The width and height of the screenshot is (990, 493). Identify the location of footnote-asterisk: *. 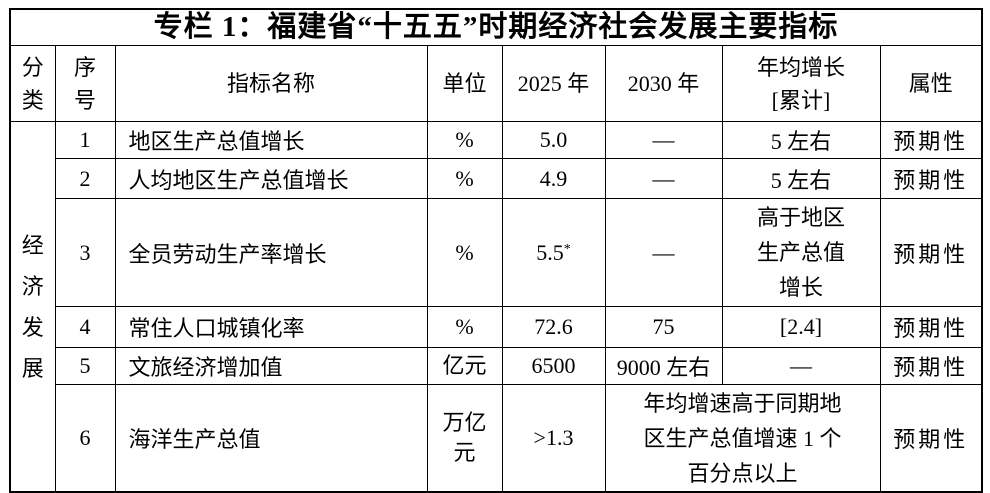
(567, 250).